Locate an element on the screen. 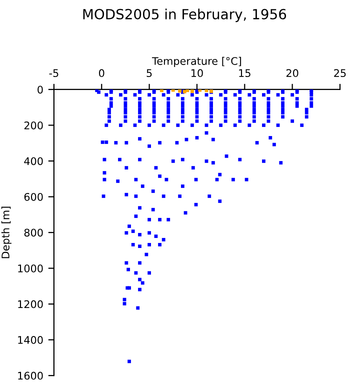 This screenshot has height=384, width=348. x-tick-label: 25 is located at coordinates (340, 73).